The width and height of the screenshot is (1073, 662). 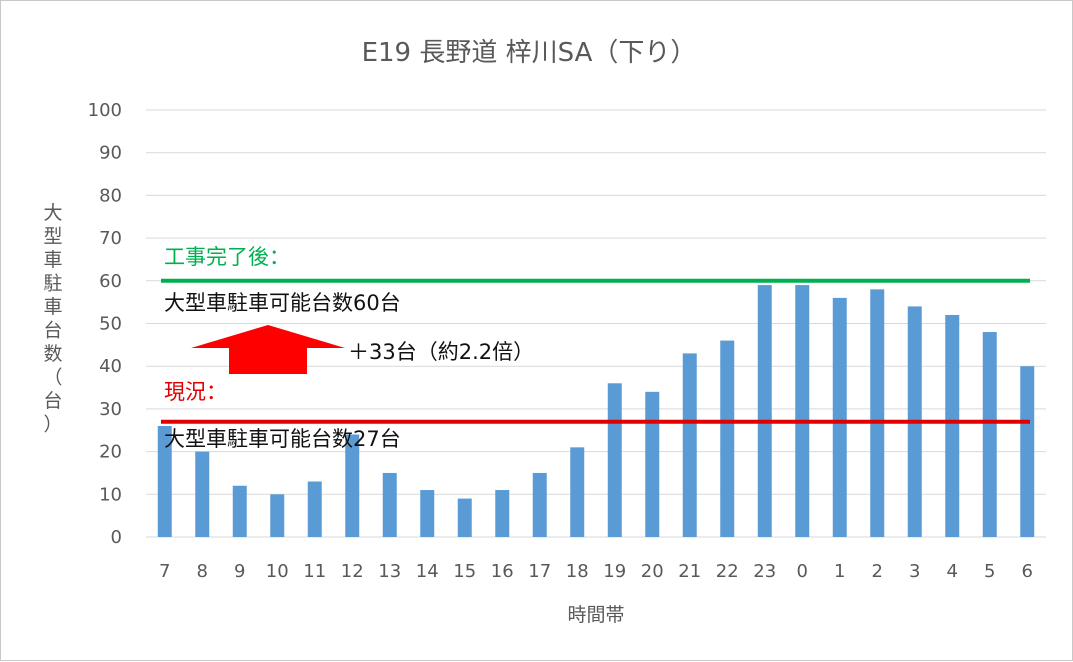 What do you see at coordinates (502, 571) in the screenshot?
I see `x-tick-label: 16` at bounding box center [502, 571].